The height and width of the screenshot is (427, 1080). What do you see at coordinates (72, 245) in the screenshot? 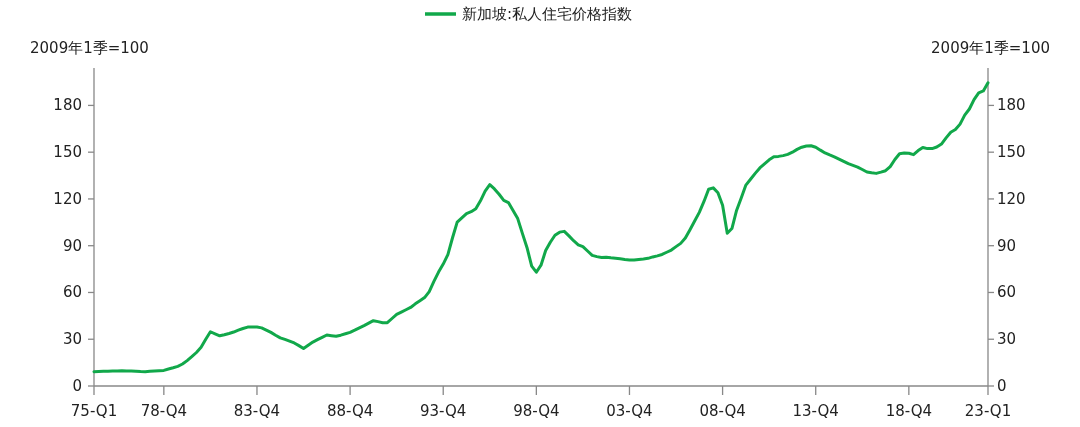
I see `y-tick-label: 90` at bounding box center [72, 245].